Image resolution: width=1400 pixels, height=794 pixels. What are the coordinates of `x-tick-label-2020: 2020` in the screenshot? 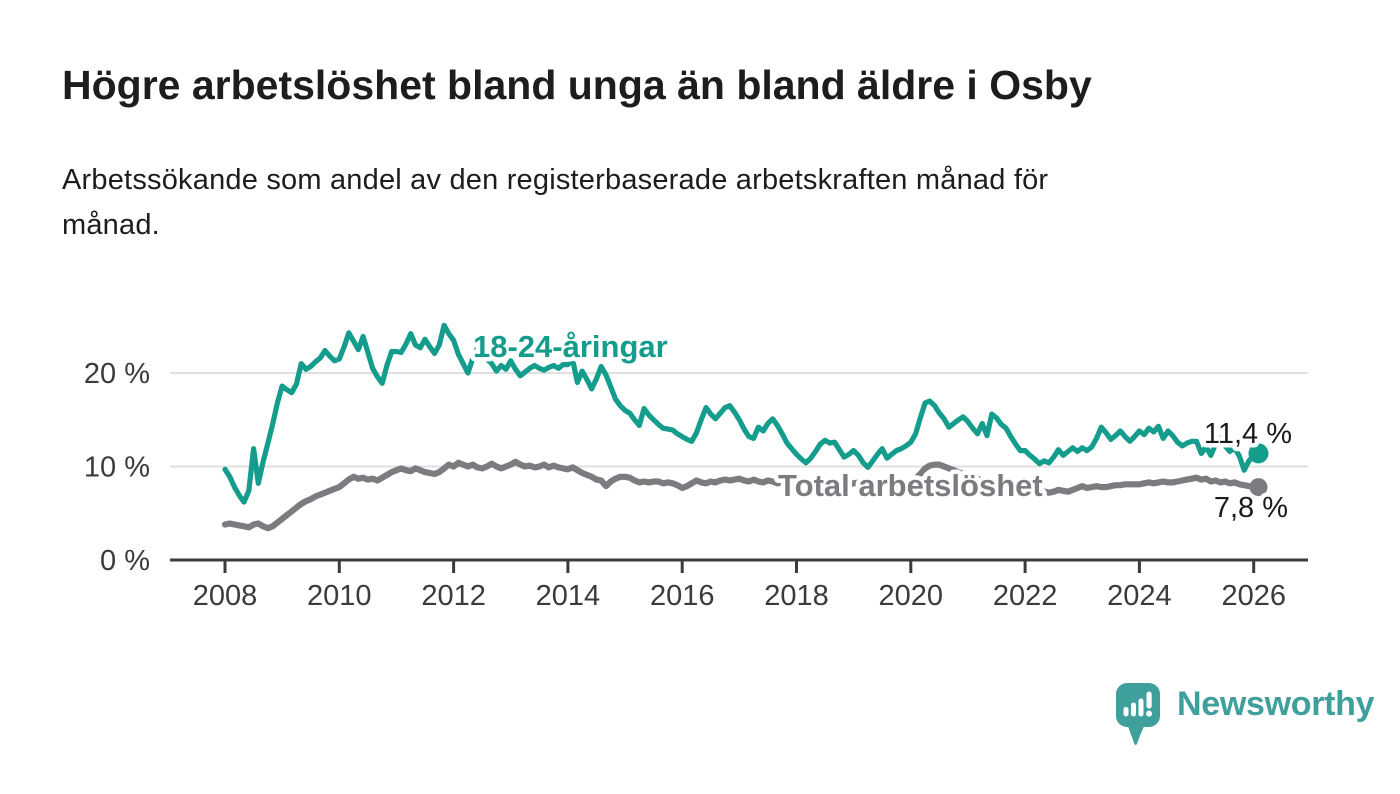 It's located at (911, 596).